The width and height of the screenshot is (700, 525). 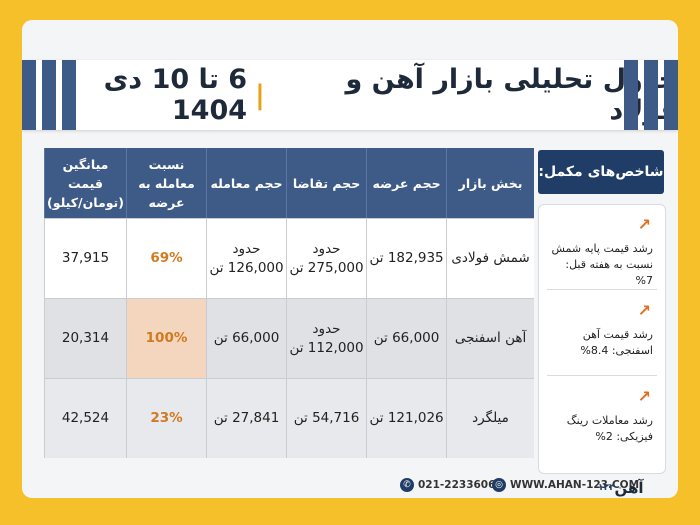 What do you see at coordinates (166, 338) in the screenshot?
I see `cell-ratio: 100%` at bounding box center [166, 338].